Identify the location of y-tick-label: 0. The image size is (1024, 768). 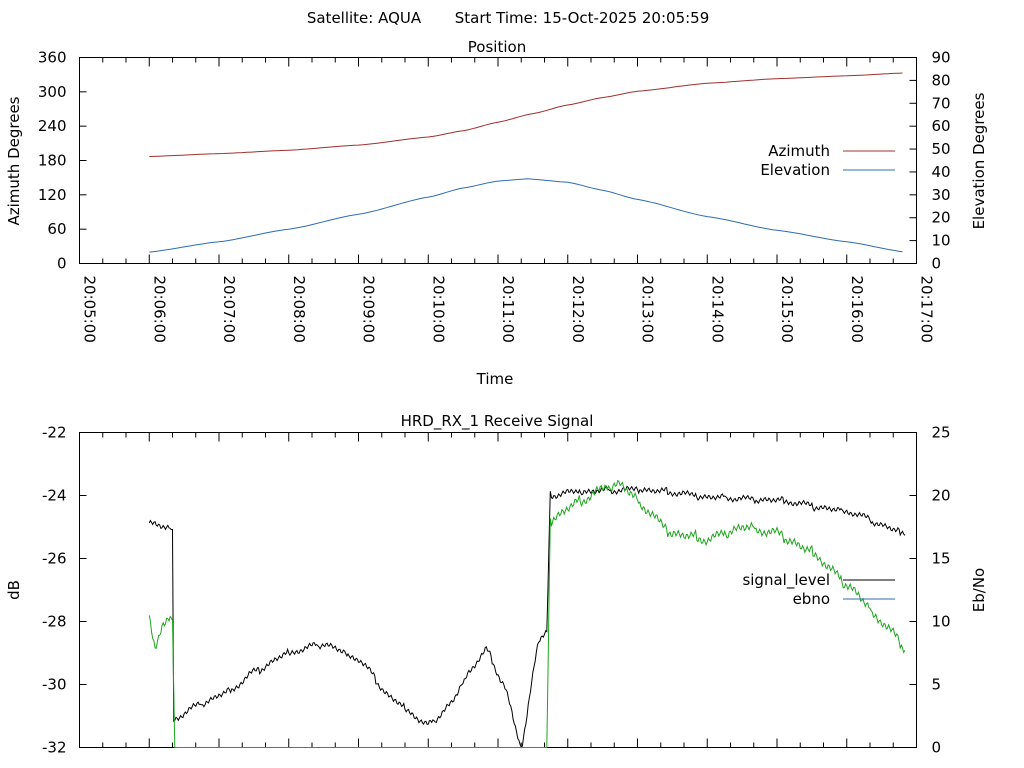
(62, 264).